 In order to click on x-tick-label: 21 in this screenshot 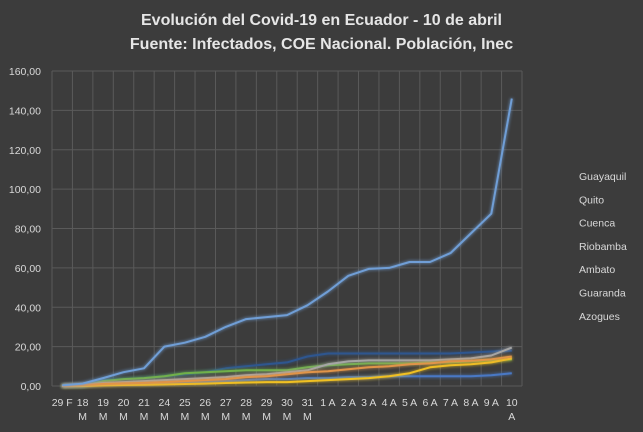, I will do `click(144, 403)`.